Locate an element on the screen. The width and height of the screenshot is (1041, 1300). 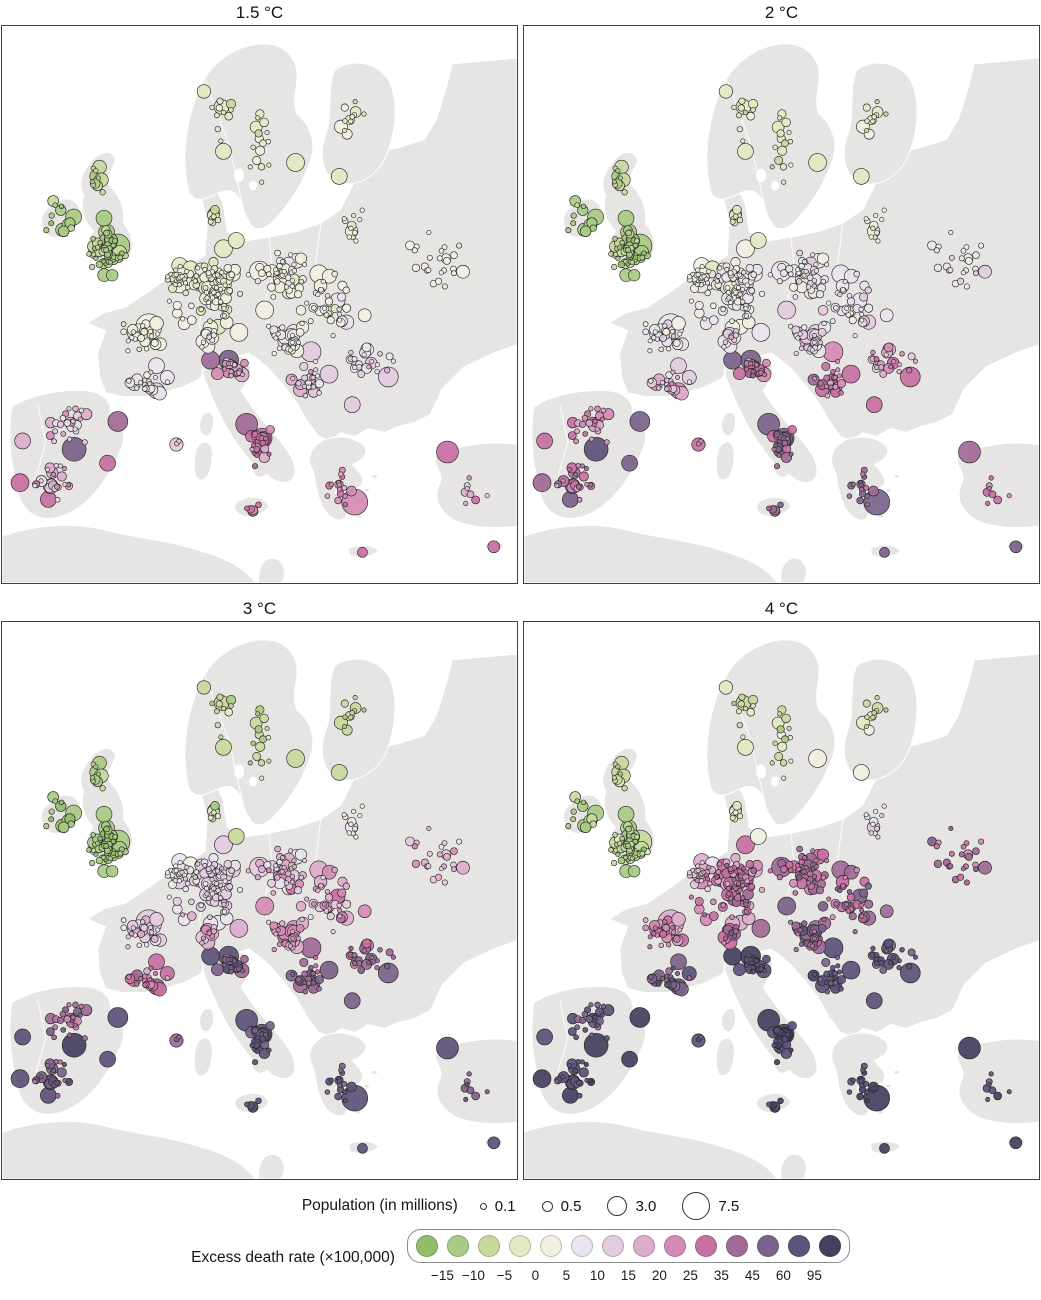
population-size-value: 7.5 is located at coordinates (729, 1206).